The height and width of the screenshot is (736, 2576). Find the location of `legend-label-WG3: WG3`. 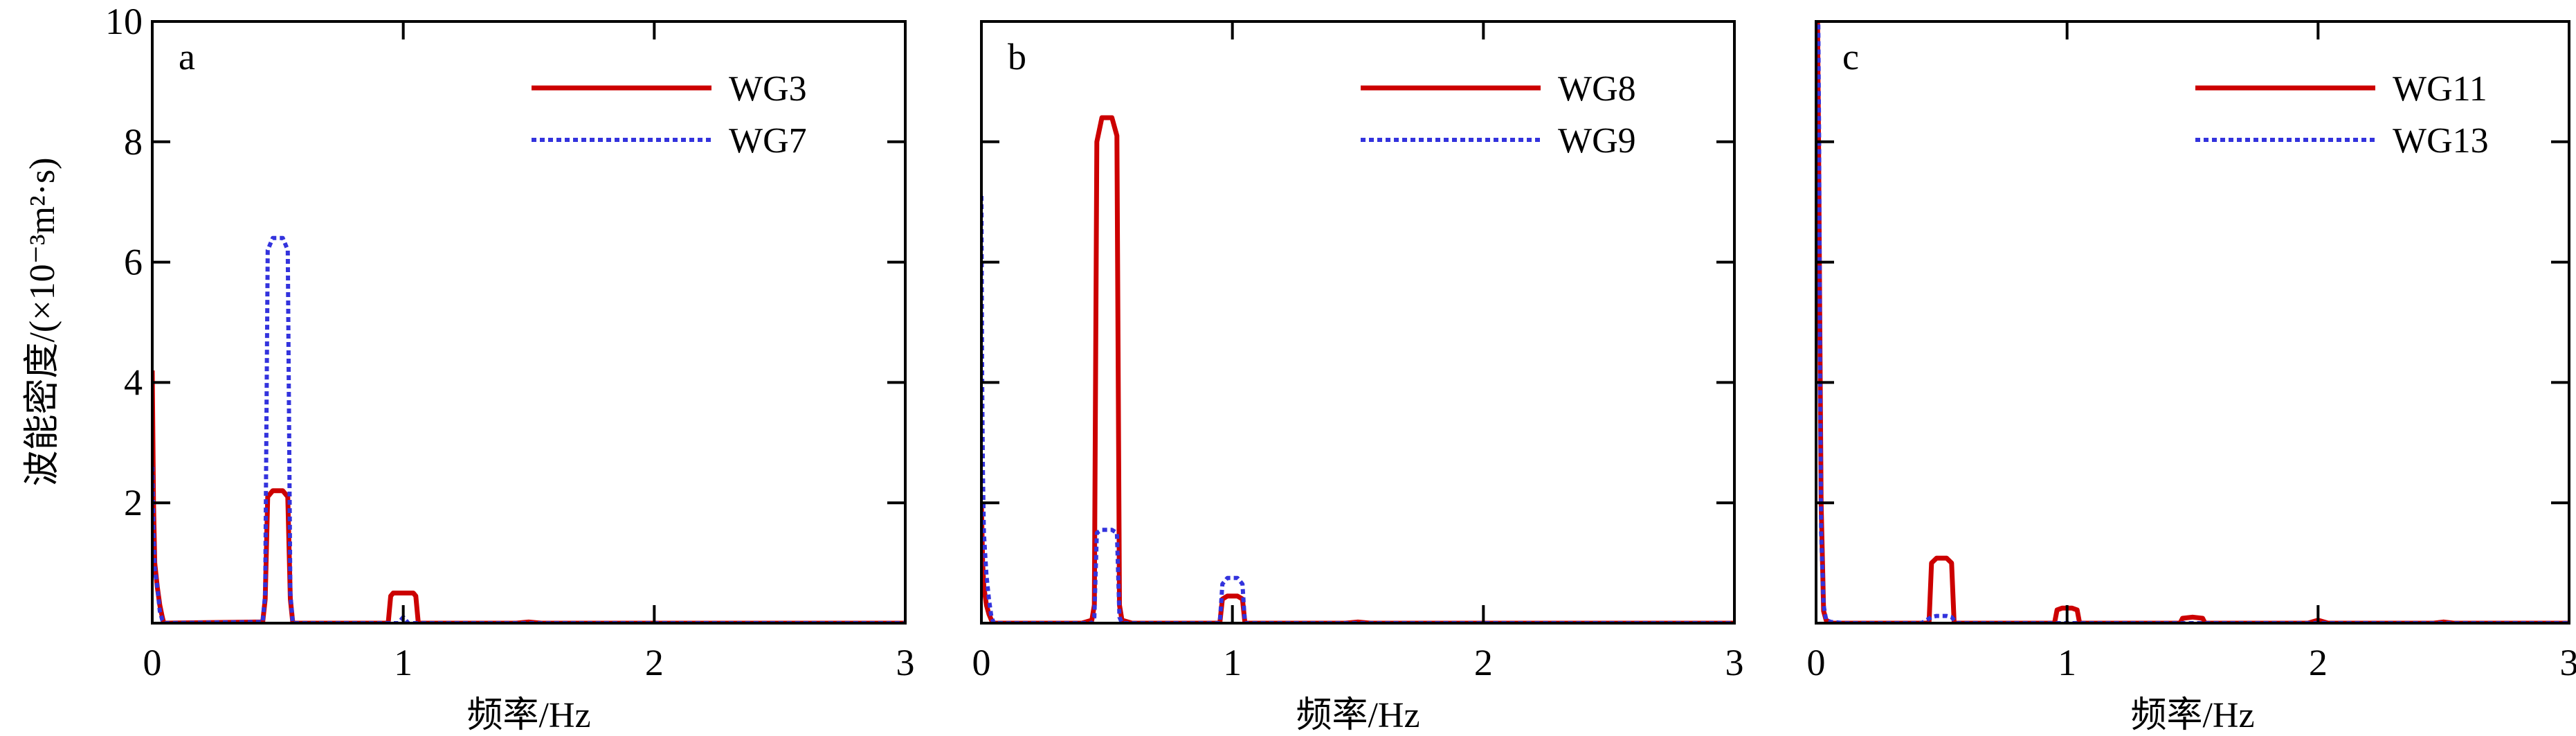

legend-label-WG3: WG3 is located at coordinates (768, 89).